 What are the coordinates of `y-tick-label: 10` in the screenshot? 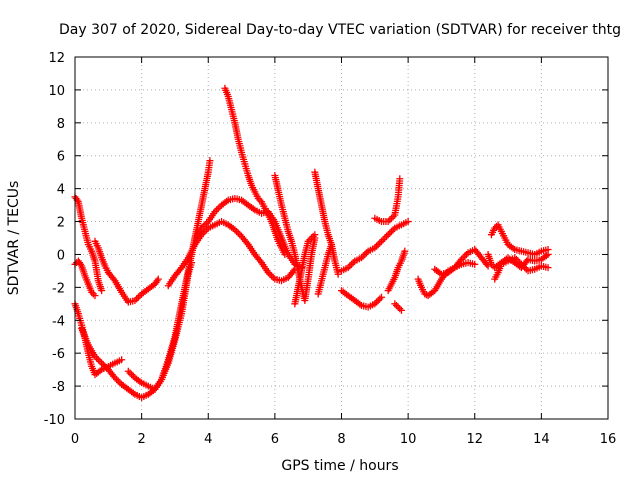 It's located at (56, 91).